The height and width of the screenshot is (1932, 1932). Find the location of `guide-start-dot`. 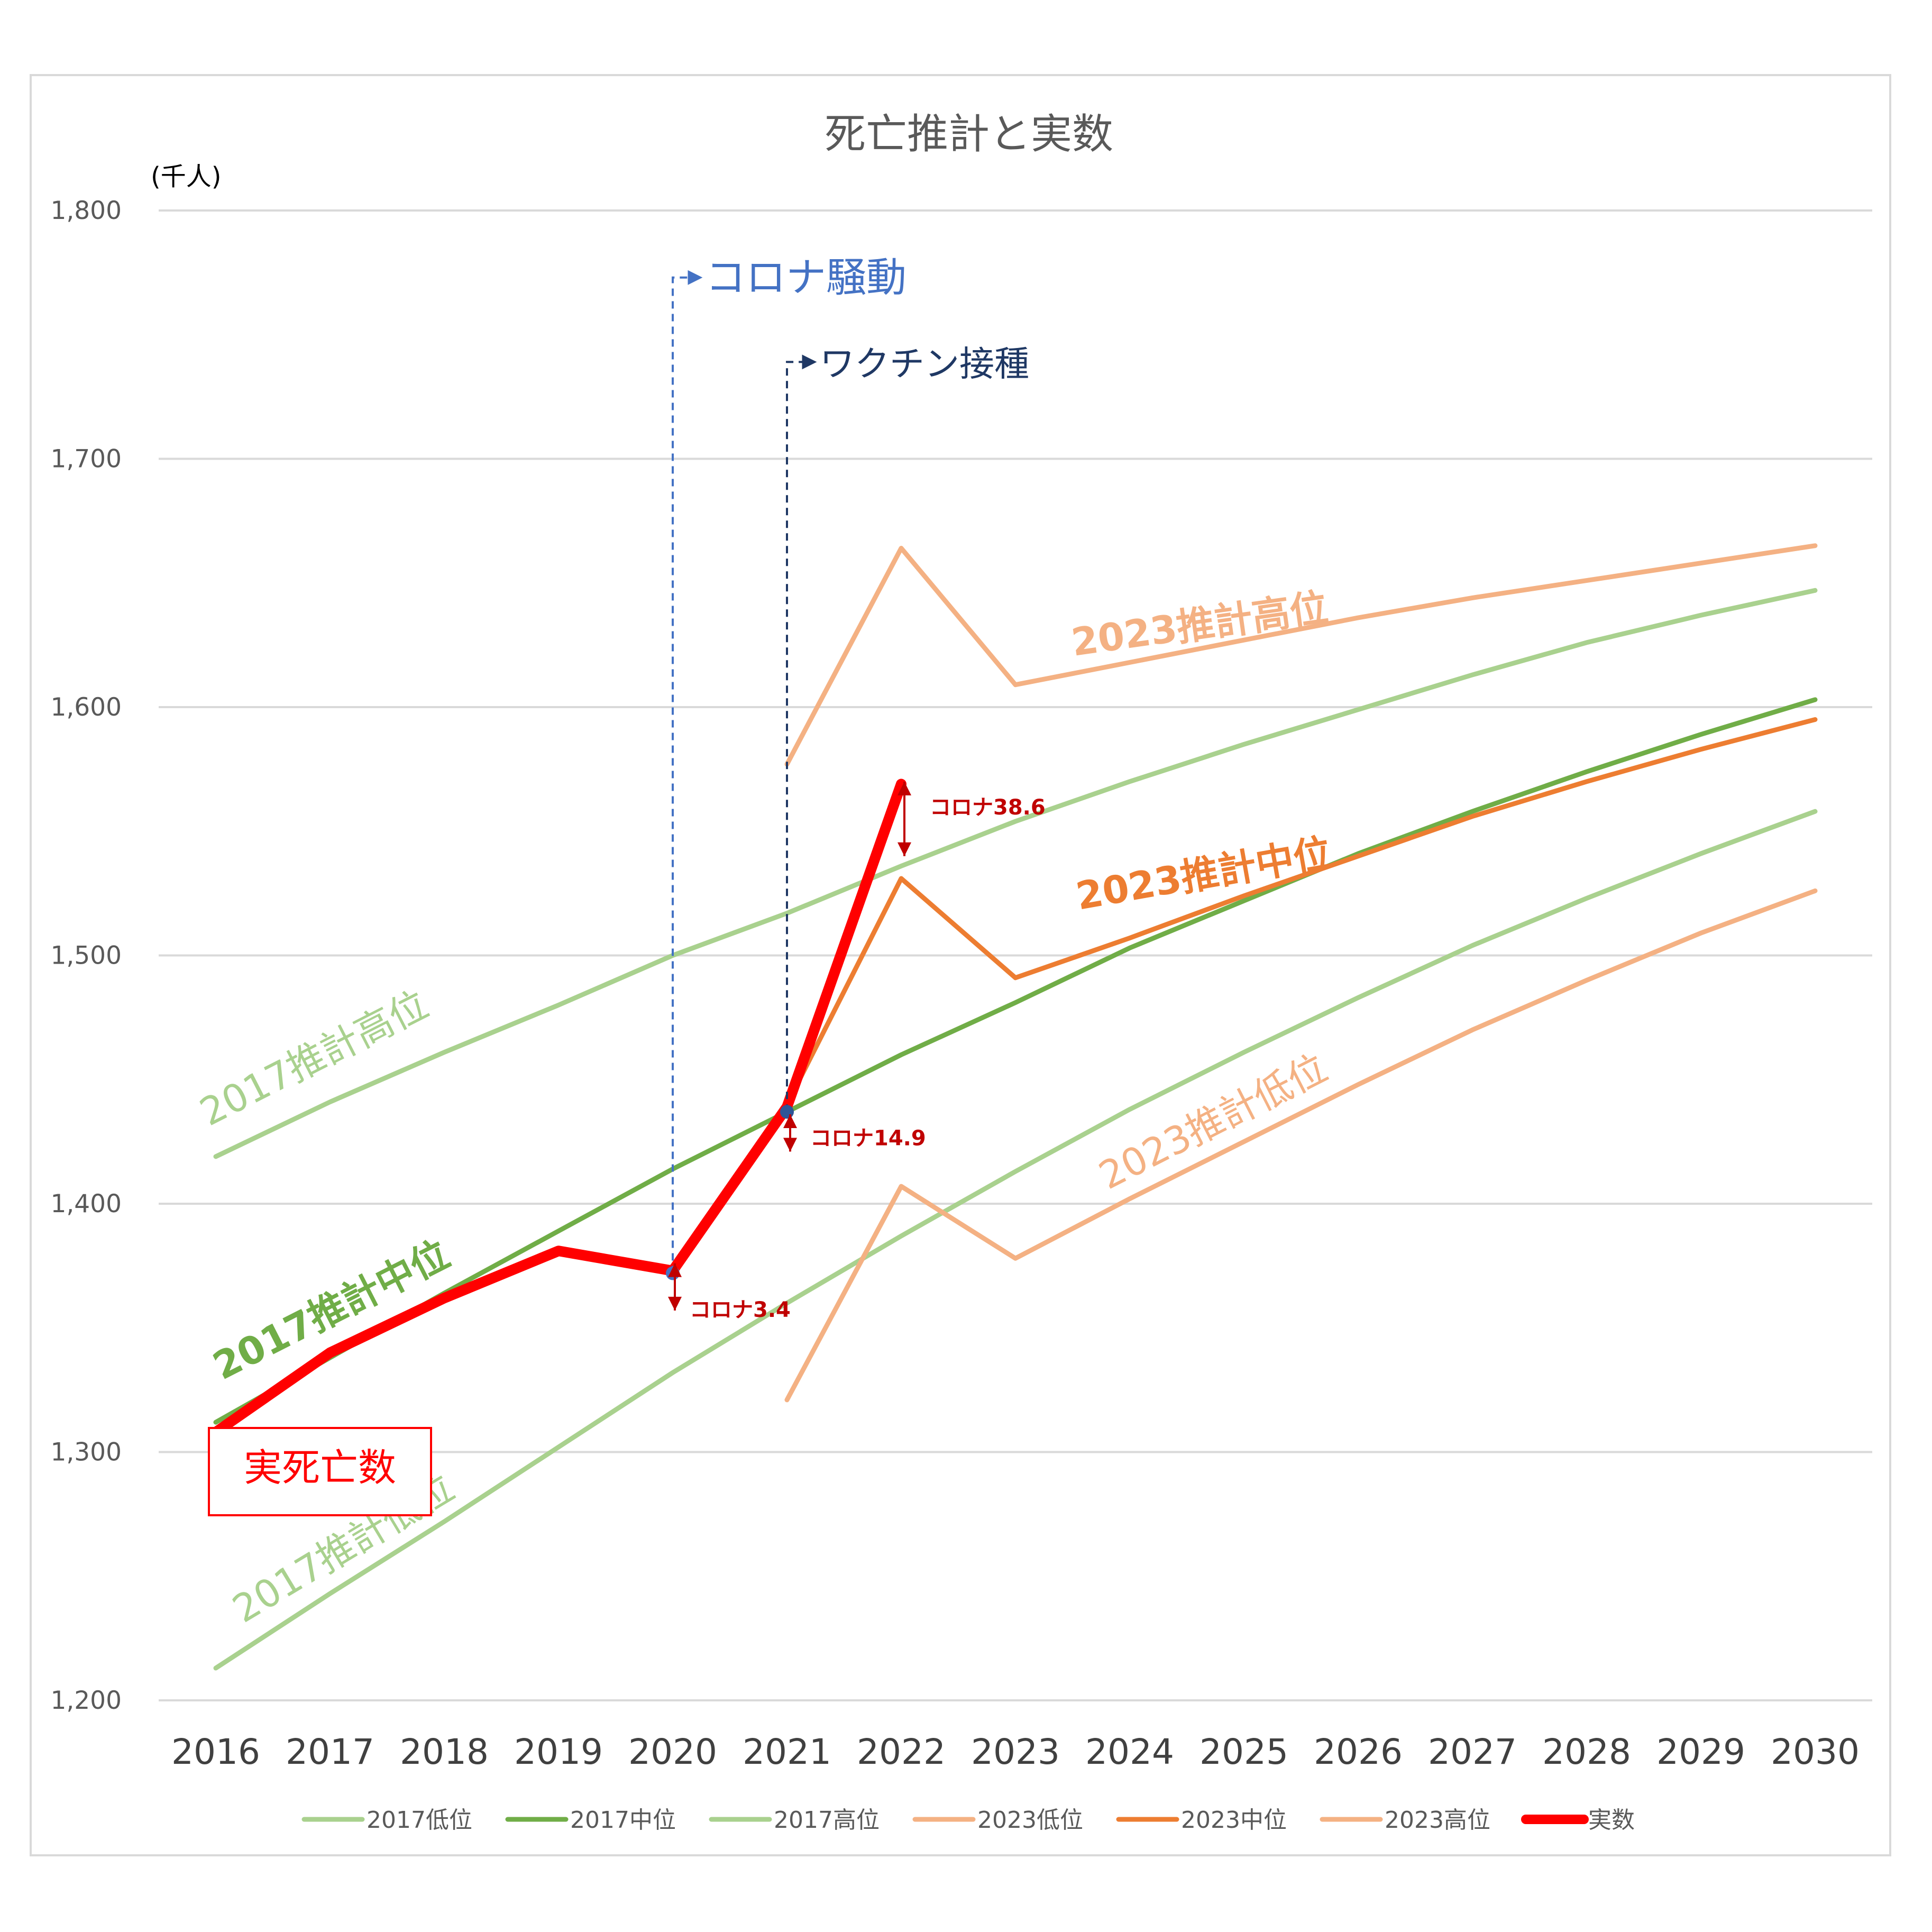

guide-start-dot is located at coordinates (787, 1112).